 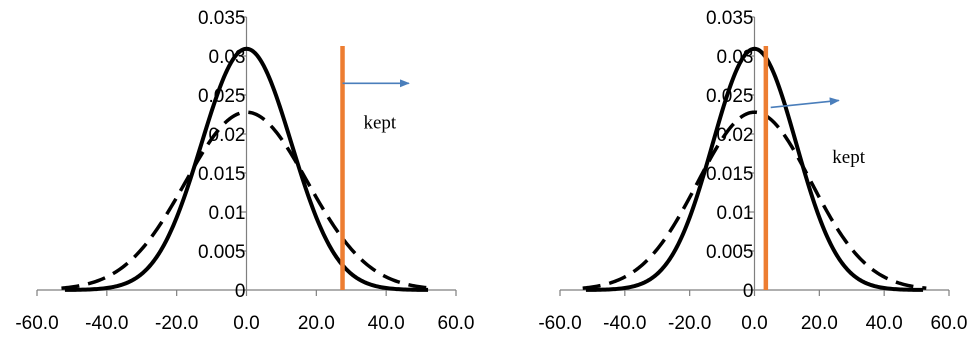 What do you see at coordinates (805, 103) in the screenshot?
I see `kept-arrow` at bounding box center [805, 103].